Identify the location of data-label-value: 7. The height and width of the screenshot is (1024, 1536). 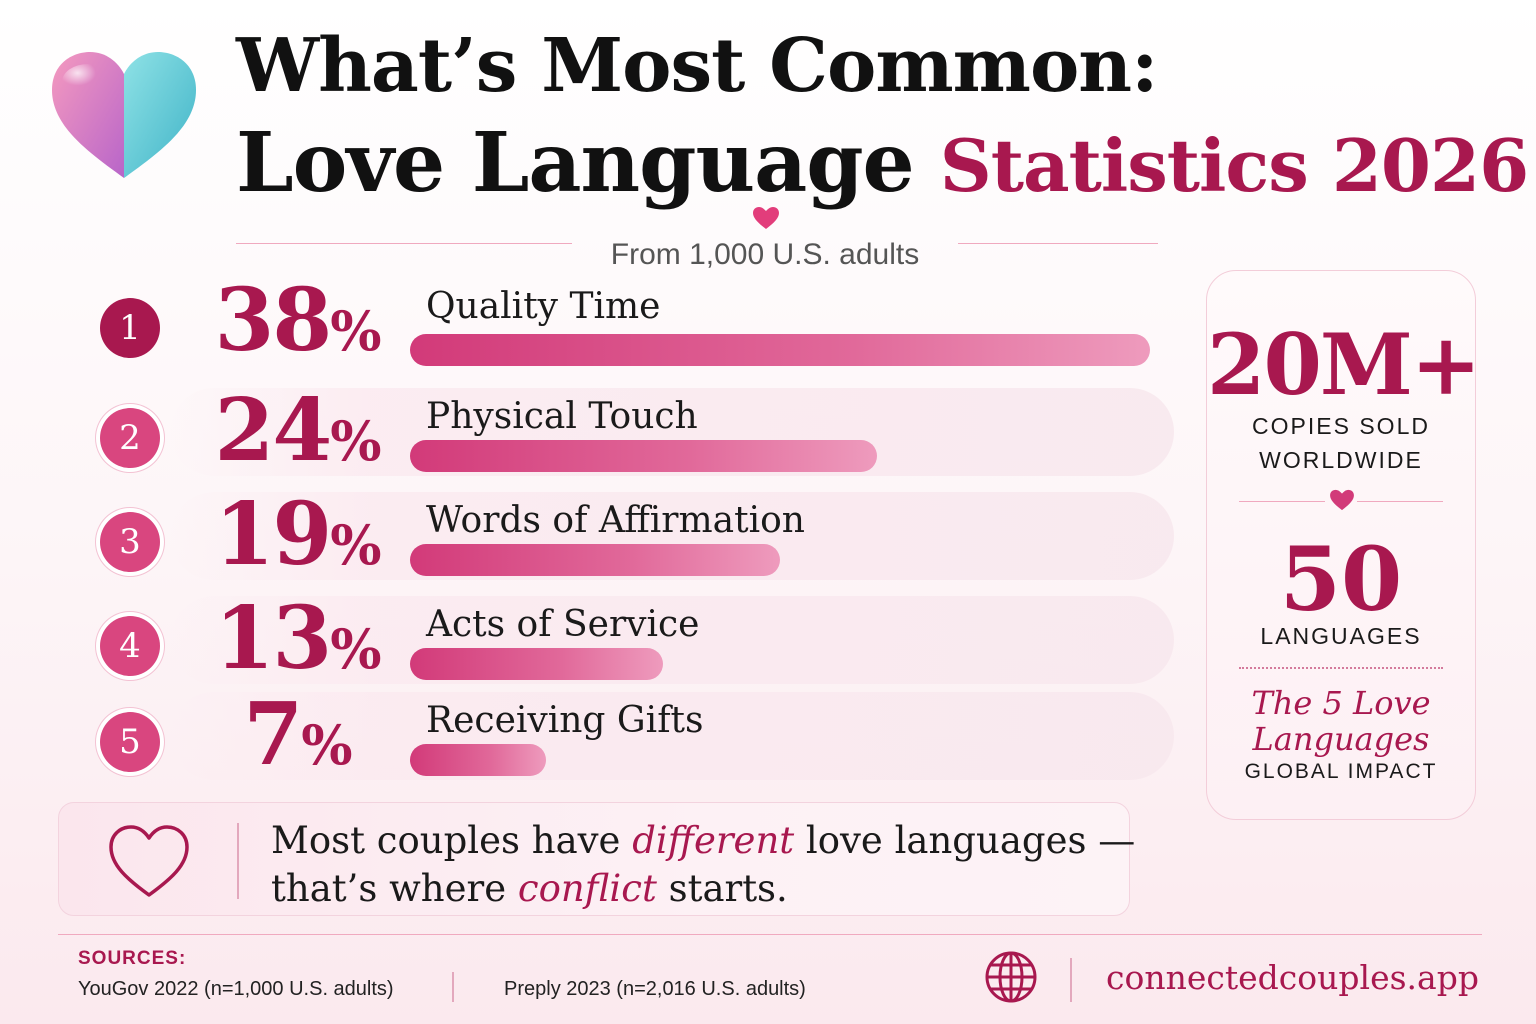
(273, 734).